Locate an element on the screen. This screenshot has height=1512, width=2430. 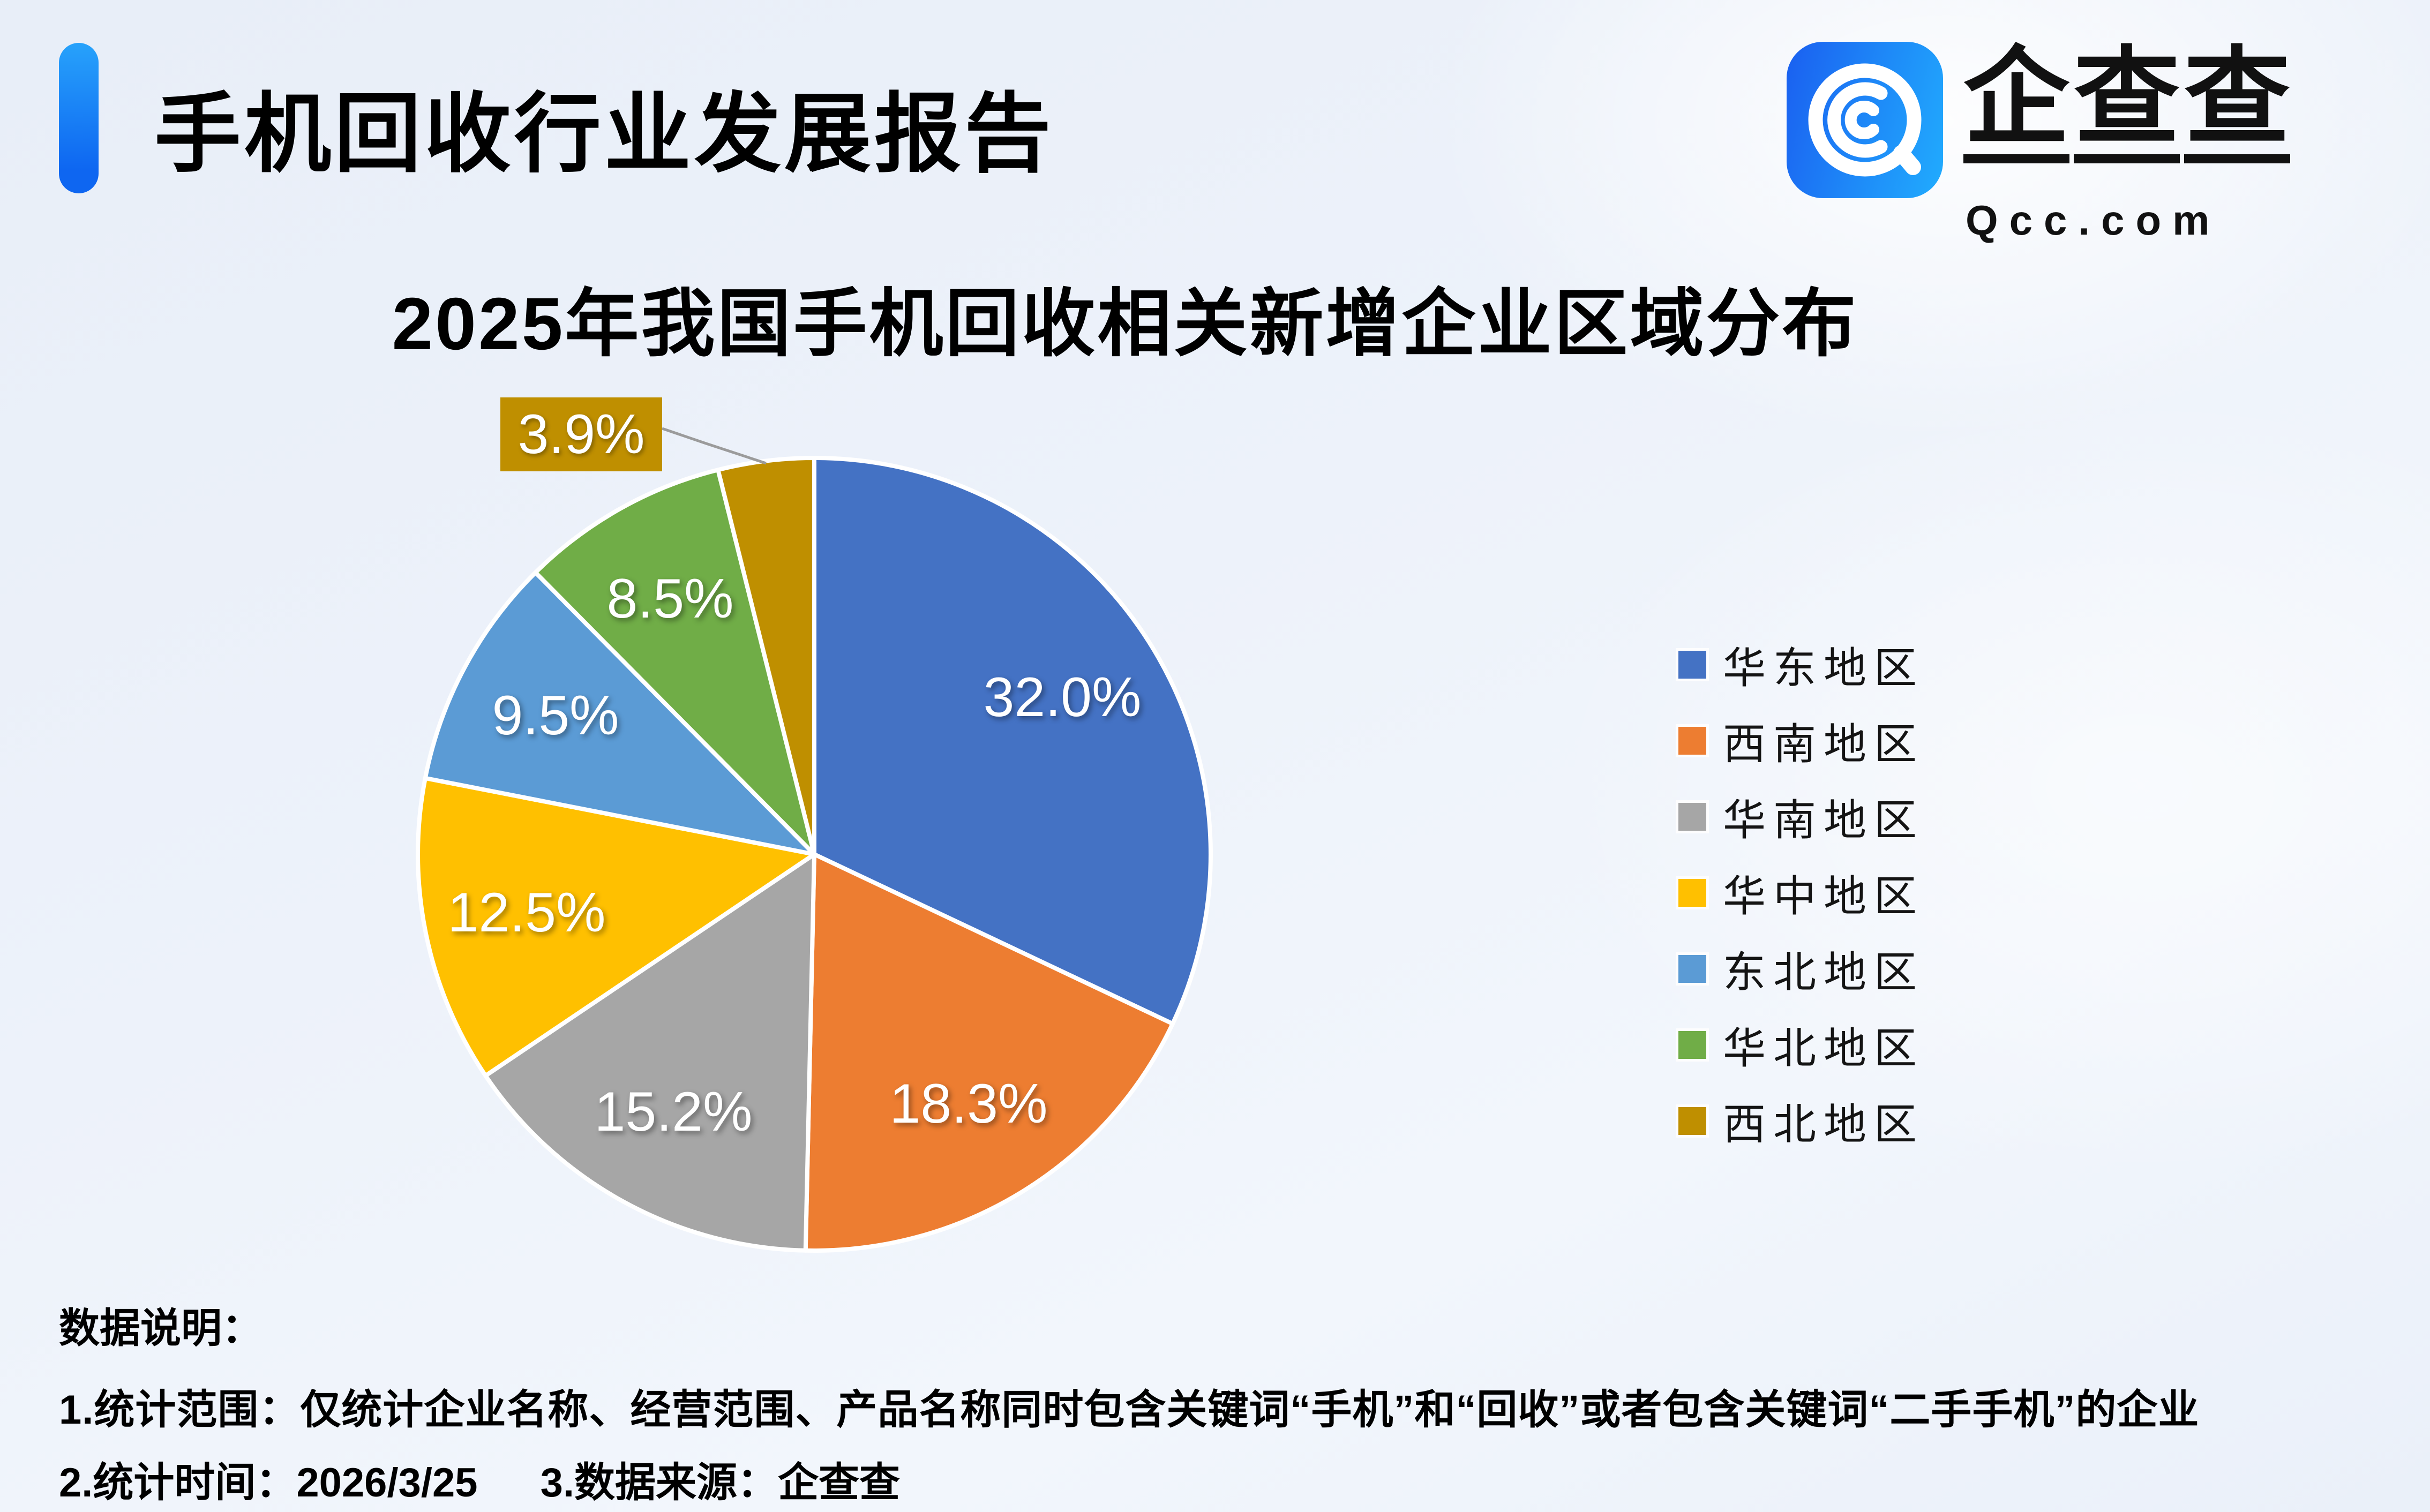
notes-meta: 2.统计时间：2026/3/25 3.数据来源：企查查 is located at coordinates (479, 1478).